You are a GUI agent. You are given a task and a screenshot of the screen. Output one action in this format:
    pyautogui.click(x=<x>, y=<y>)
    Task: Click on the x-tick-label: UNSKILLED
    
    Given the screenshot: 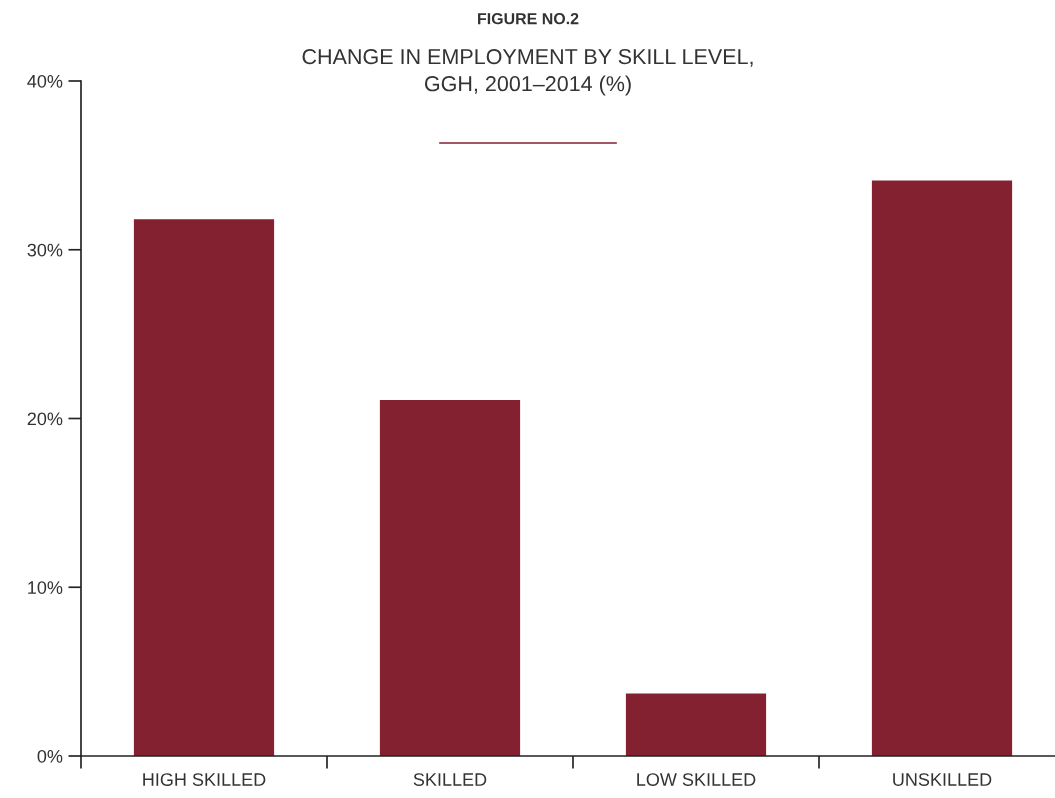 What is the action you would take?
    pyautogui.click(x=942, y=779)
    